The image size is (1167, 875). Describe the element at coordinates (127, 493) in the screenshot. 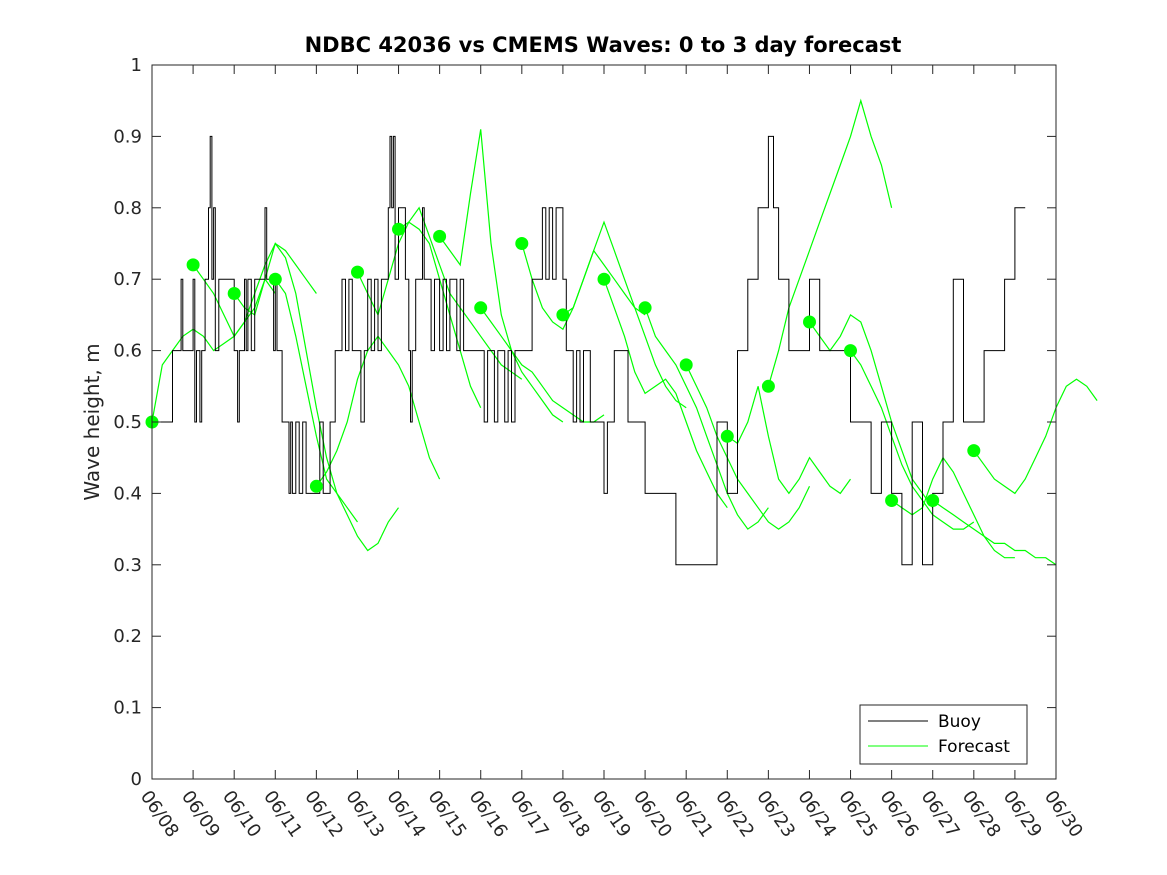

I see `y-tick-label: 0.4` at that location.